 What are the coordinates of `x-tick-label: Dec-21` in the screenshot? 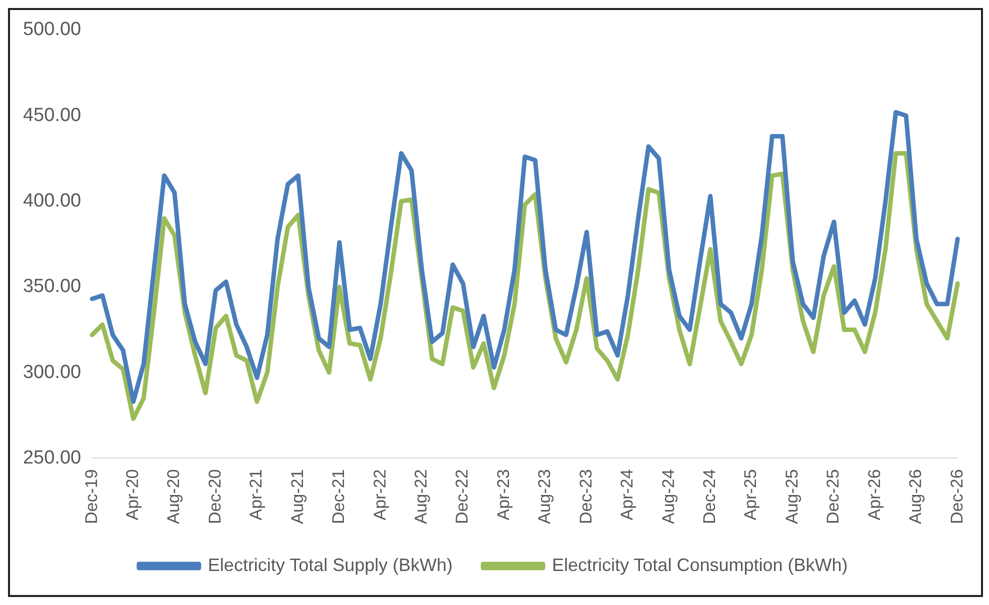 It's located at (338, 496).